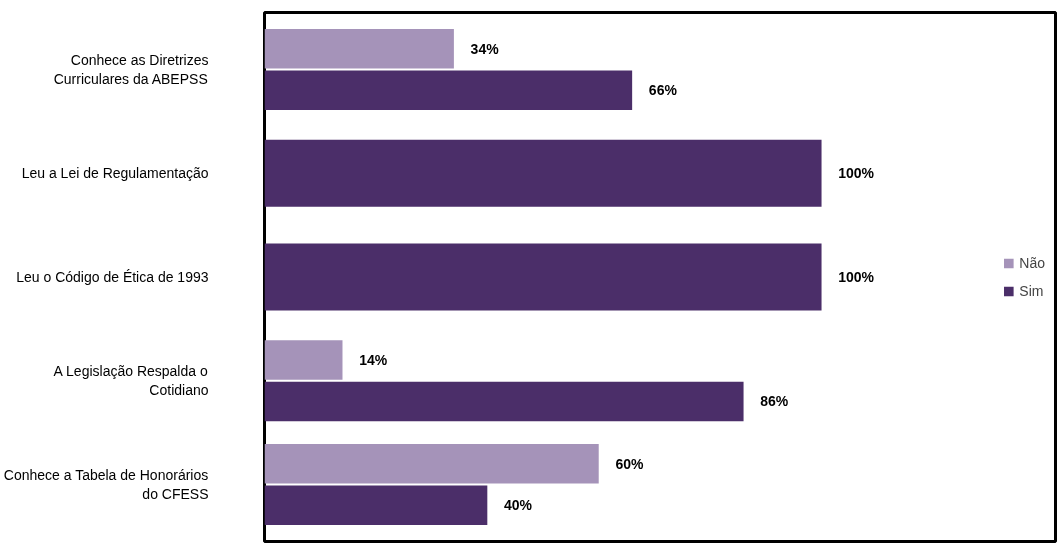  What do you see at coordinates (518, 505) in the screenshot?
I see `data-label: 40%` at bounding box center [518, 505].